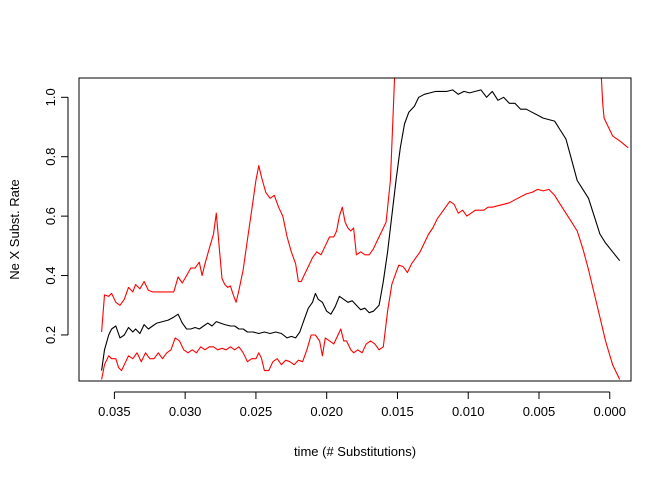 This screenshot has width=672, height=480. What do you see at coordinates (468, 411) in the screenshot?
I see `x-tick-label: 0.010` at bounding box center [468, 411].